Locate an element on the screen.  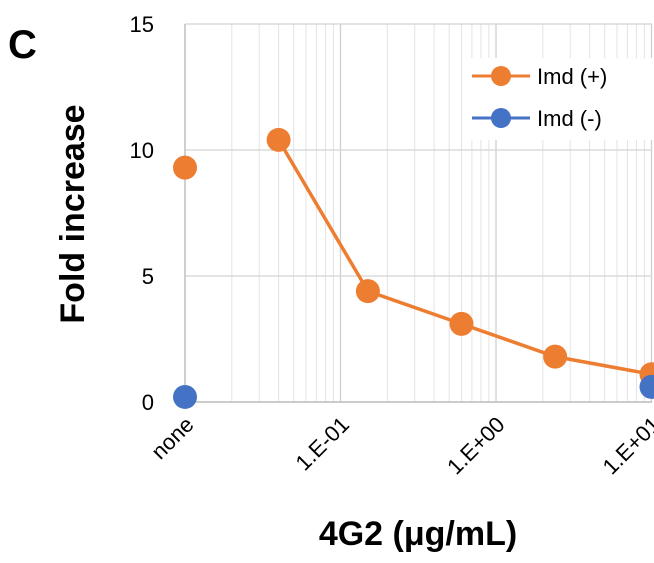
x-tick-labels: none 1.E-01 1.E+00 1.E+01 is located at coordinates (400, 445).